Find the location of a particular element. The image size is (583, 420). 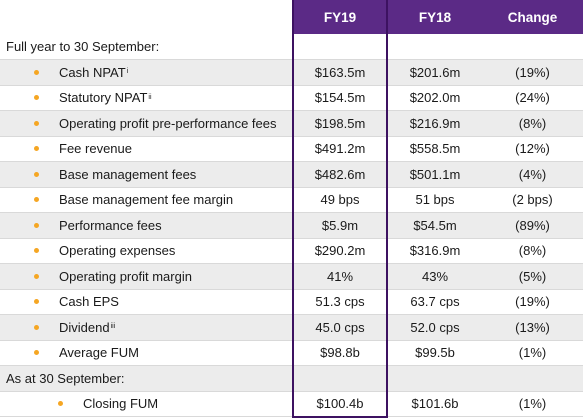

row-item: Performance fees is located at coordinates (146, 225).